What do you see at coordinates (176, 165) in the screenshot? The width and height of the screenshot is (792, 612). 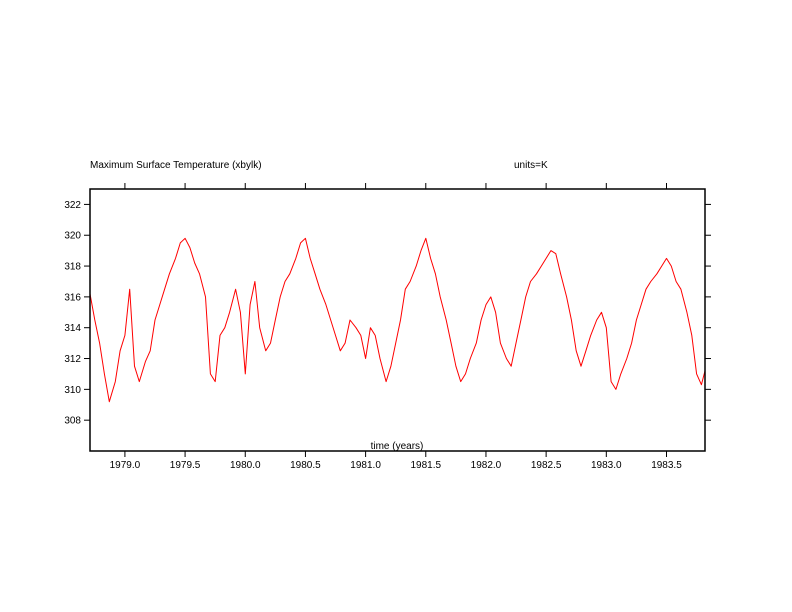 I see `chart-title: Maximum Surface Temperature (xbylk)` at bounding box center [176, 165].